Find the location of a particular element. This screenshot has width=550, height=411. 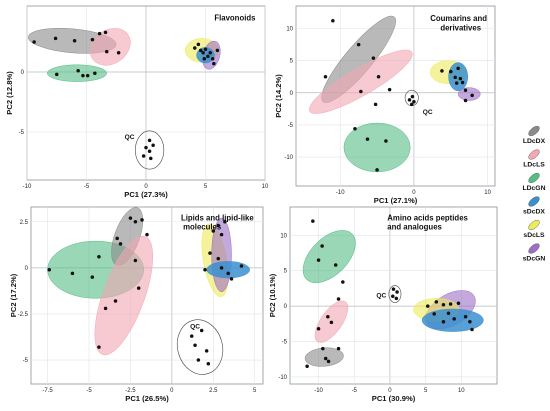

tick-labels: -10 -5 0 5 10 -10 -5 0 5 10 is located at coordinates (371, 313).